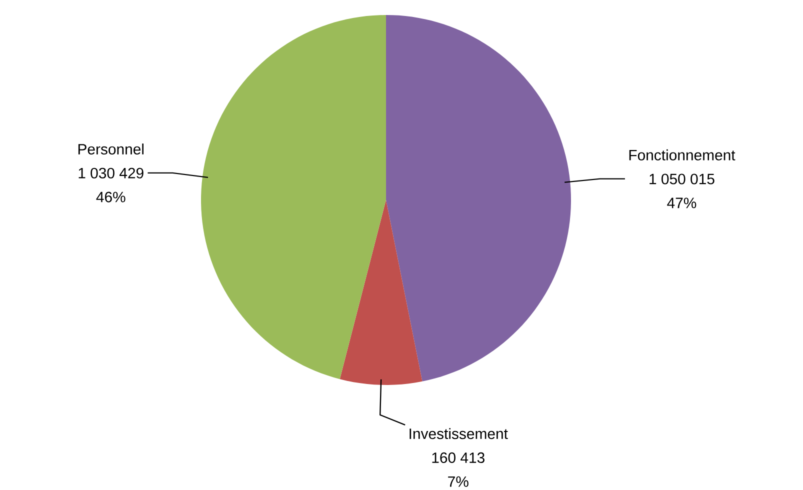  Describe the element at coordinates (111, 149) in the screenshot. I see `slice-label: Personnel` at that location.